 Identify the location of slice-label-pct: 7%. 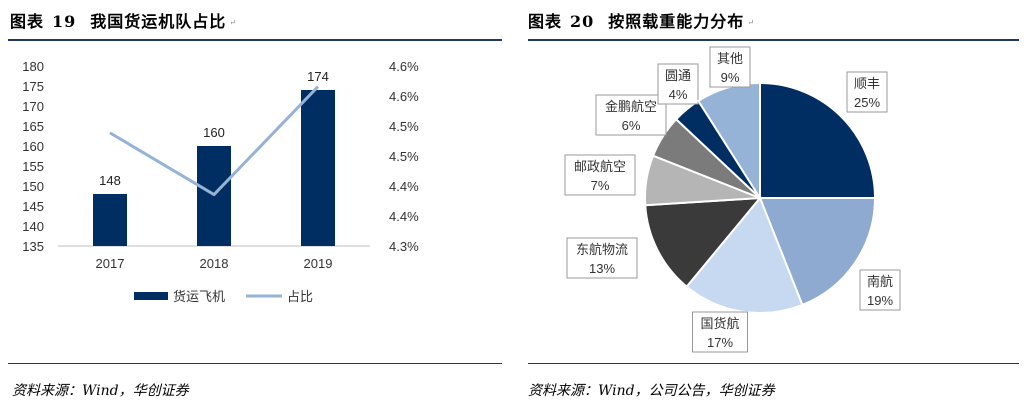
(600, 185).